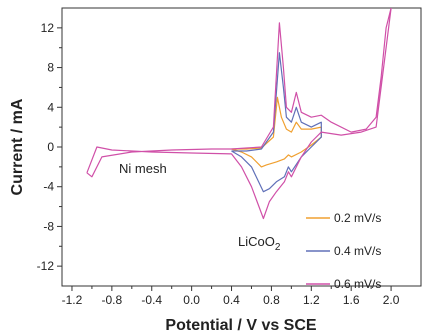 This screenshot has height=335, width=433. Describe the element at coordinates (191, 300) in the screenshot. I see `x-tick-label: 0.0` at that location.